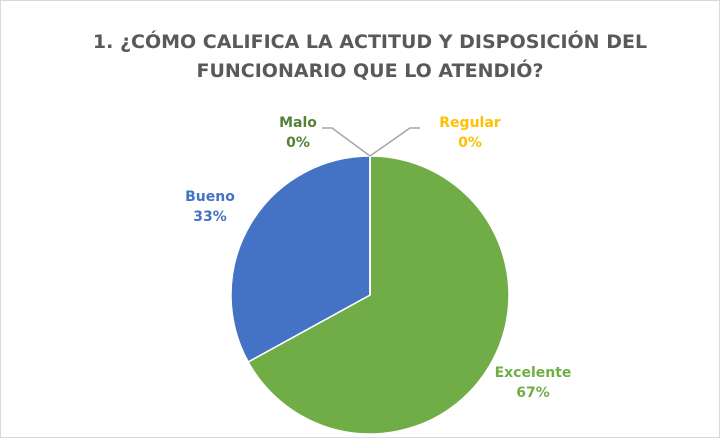 The width and height of the screenshot is (720, 438). Describe the element at coordinates (298, 123) in the screenshot. I see `slice-label-name: Malo` at that location.